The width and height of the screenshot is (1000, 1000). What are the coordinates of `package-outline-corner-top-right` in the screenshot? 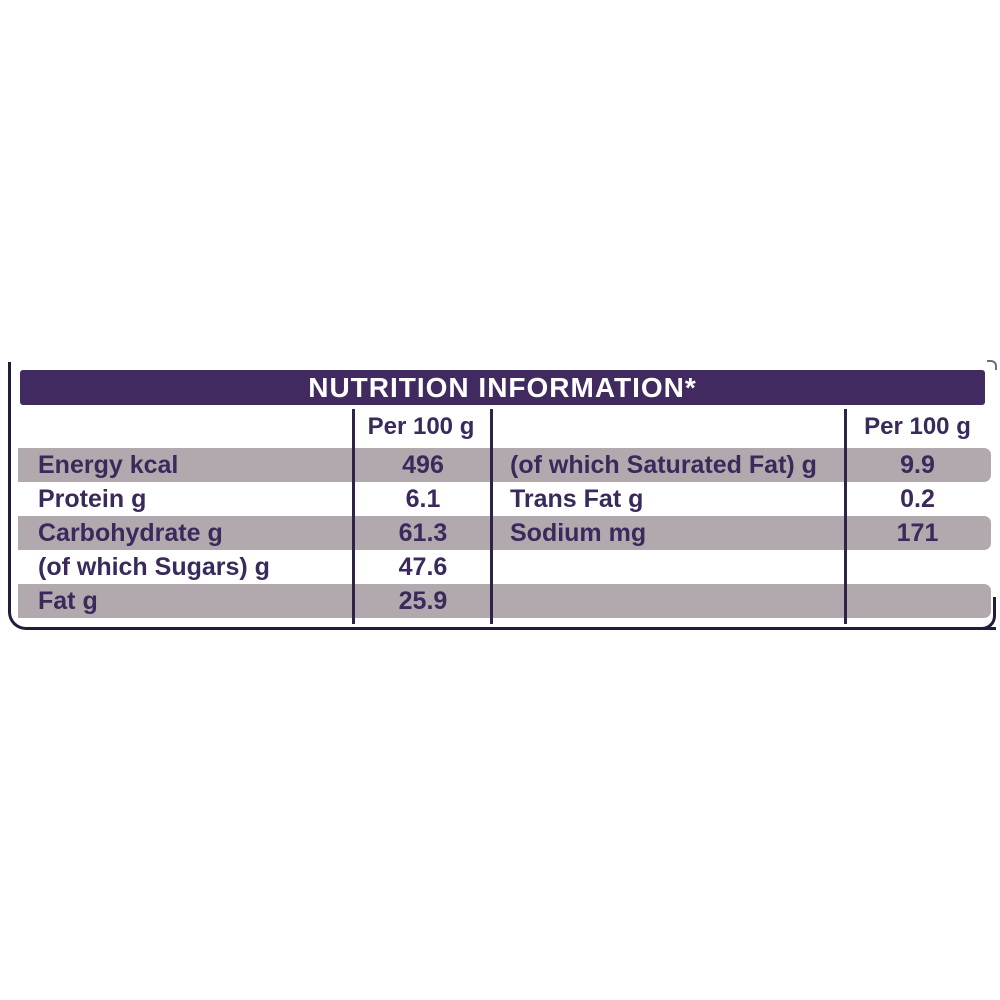 It's located at (992, 365).